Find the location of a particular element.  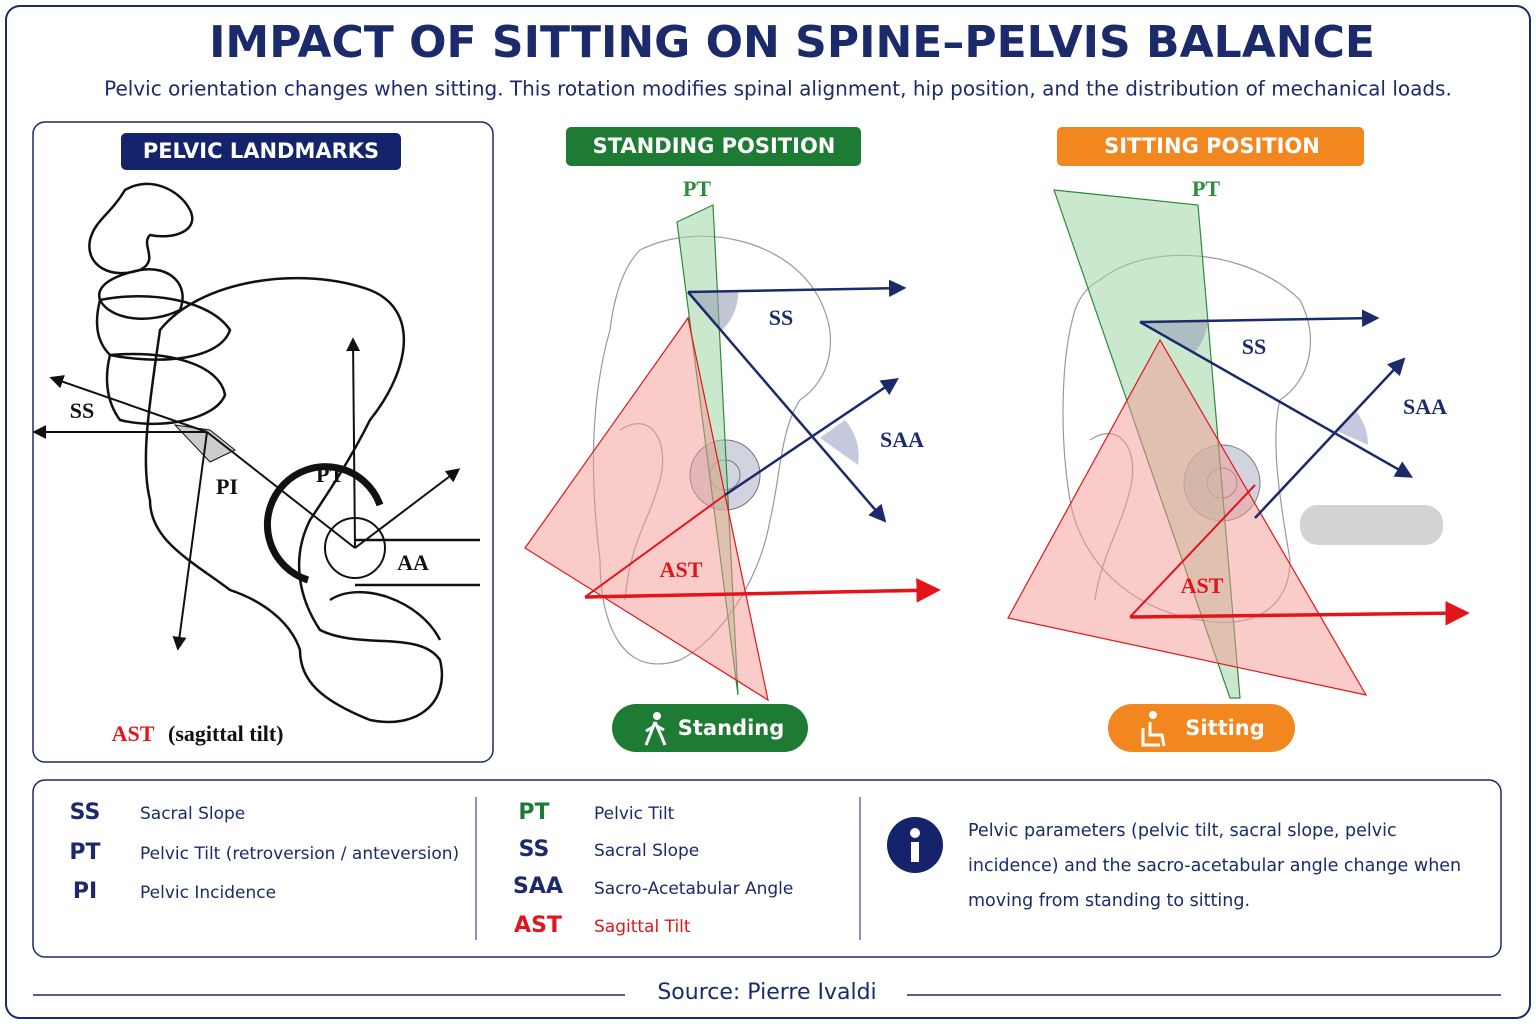

shape-rect is located at coordinates (1371, 525).